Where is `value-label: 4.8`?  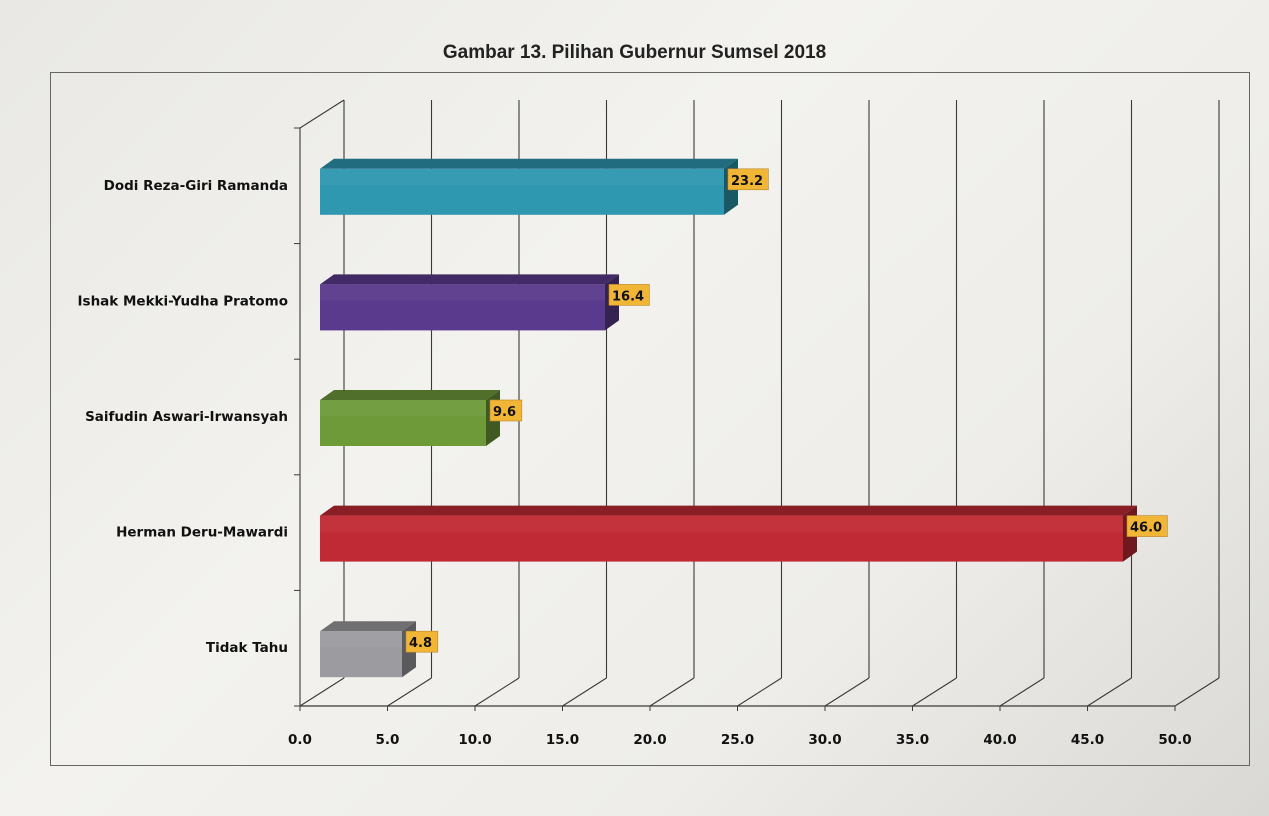
value-label: 4.8 is located at coordinates (420, 643).